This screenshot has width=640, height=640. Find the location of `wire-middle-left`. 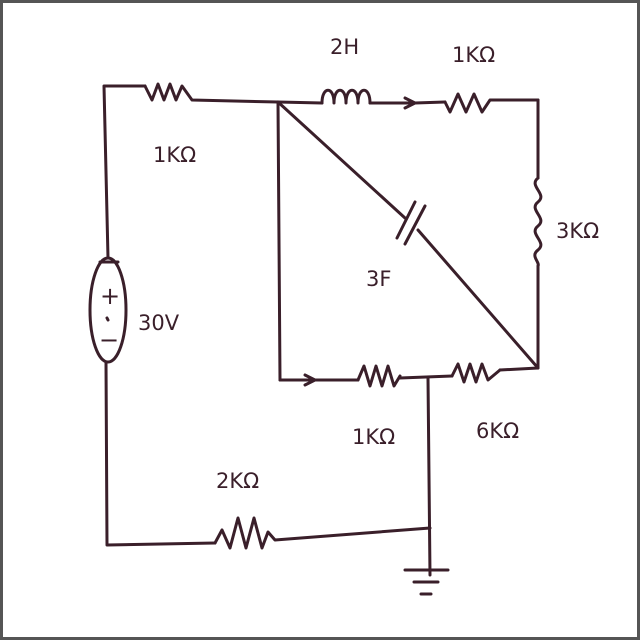

wire-middle-left is located at coordinates (319, 380).